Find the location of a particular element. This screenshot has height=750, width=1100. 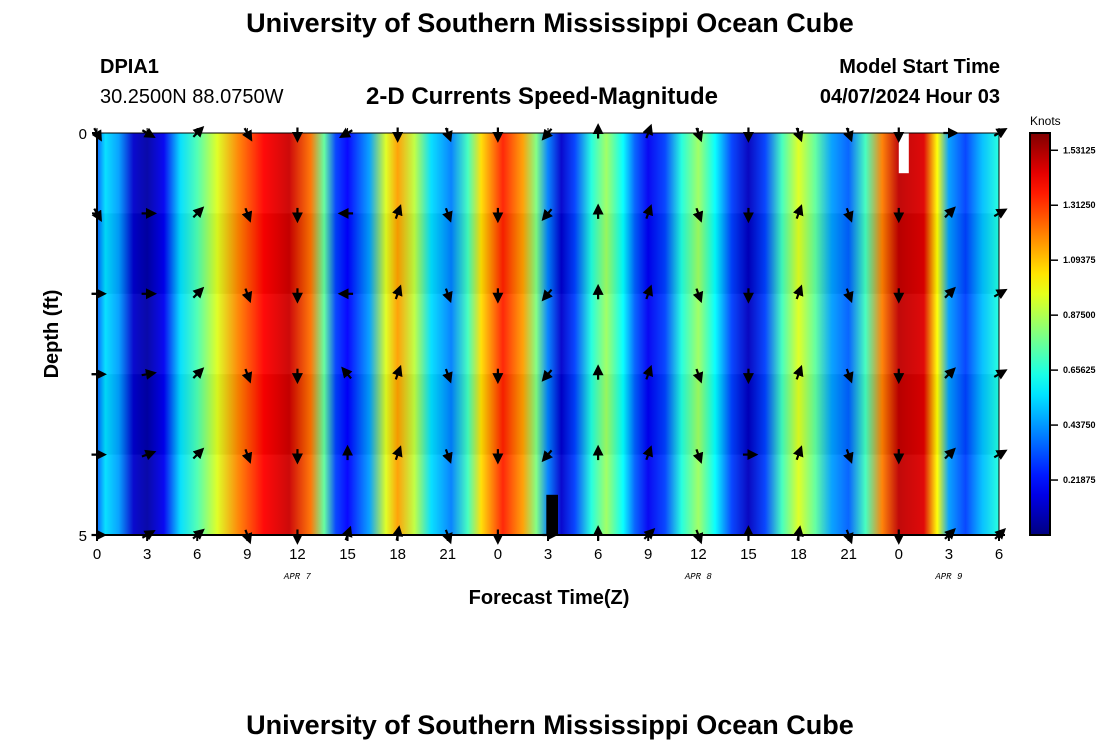

colorbar-tick-label: 0.65625 is located at coordinates (1079, 370).